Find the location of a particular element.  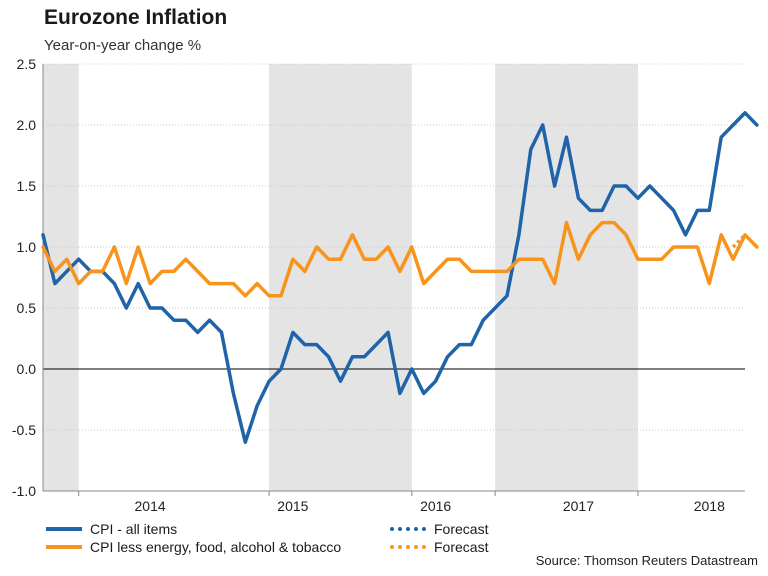

legend-item-core-forecast: Forecast is located at coordinates (439, 547).